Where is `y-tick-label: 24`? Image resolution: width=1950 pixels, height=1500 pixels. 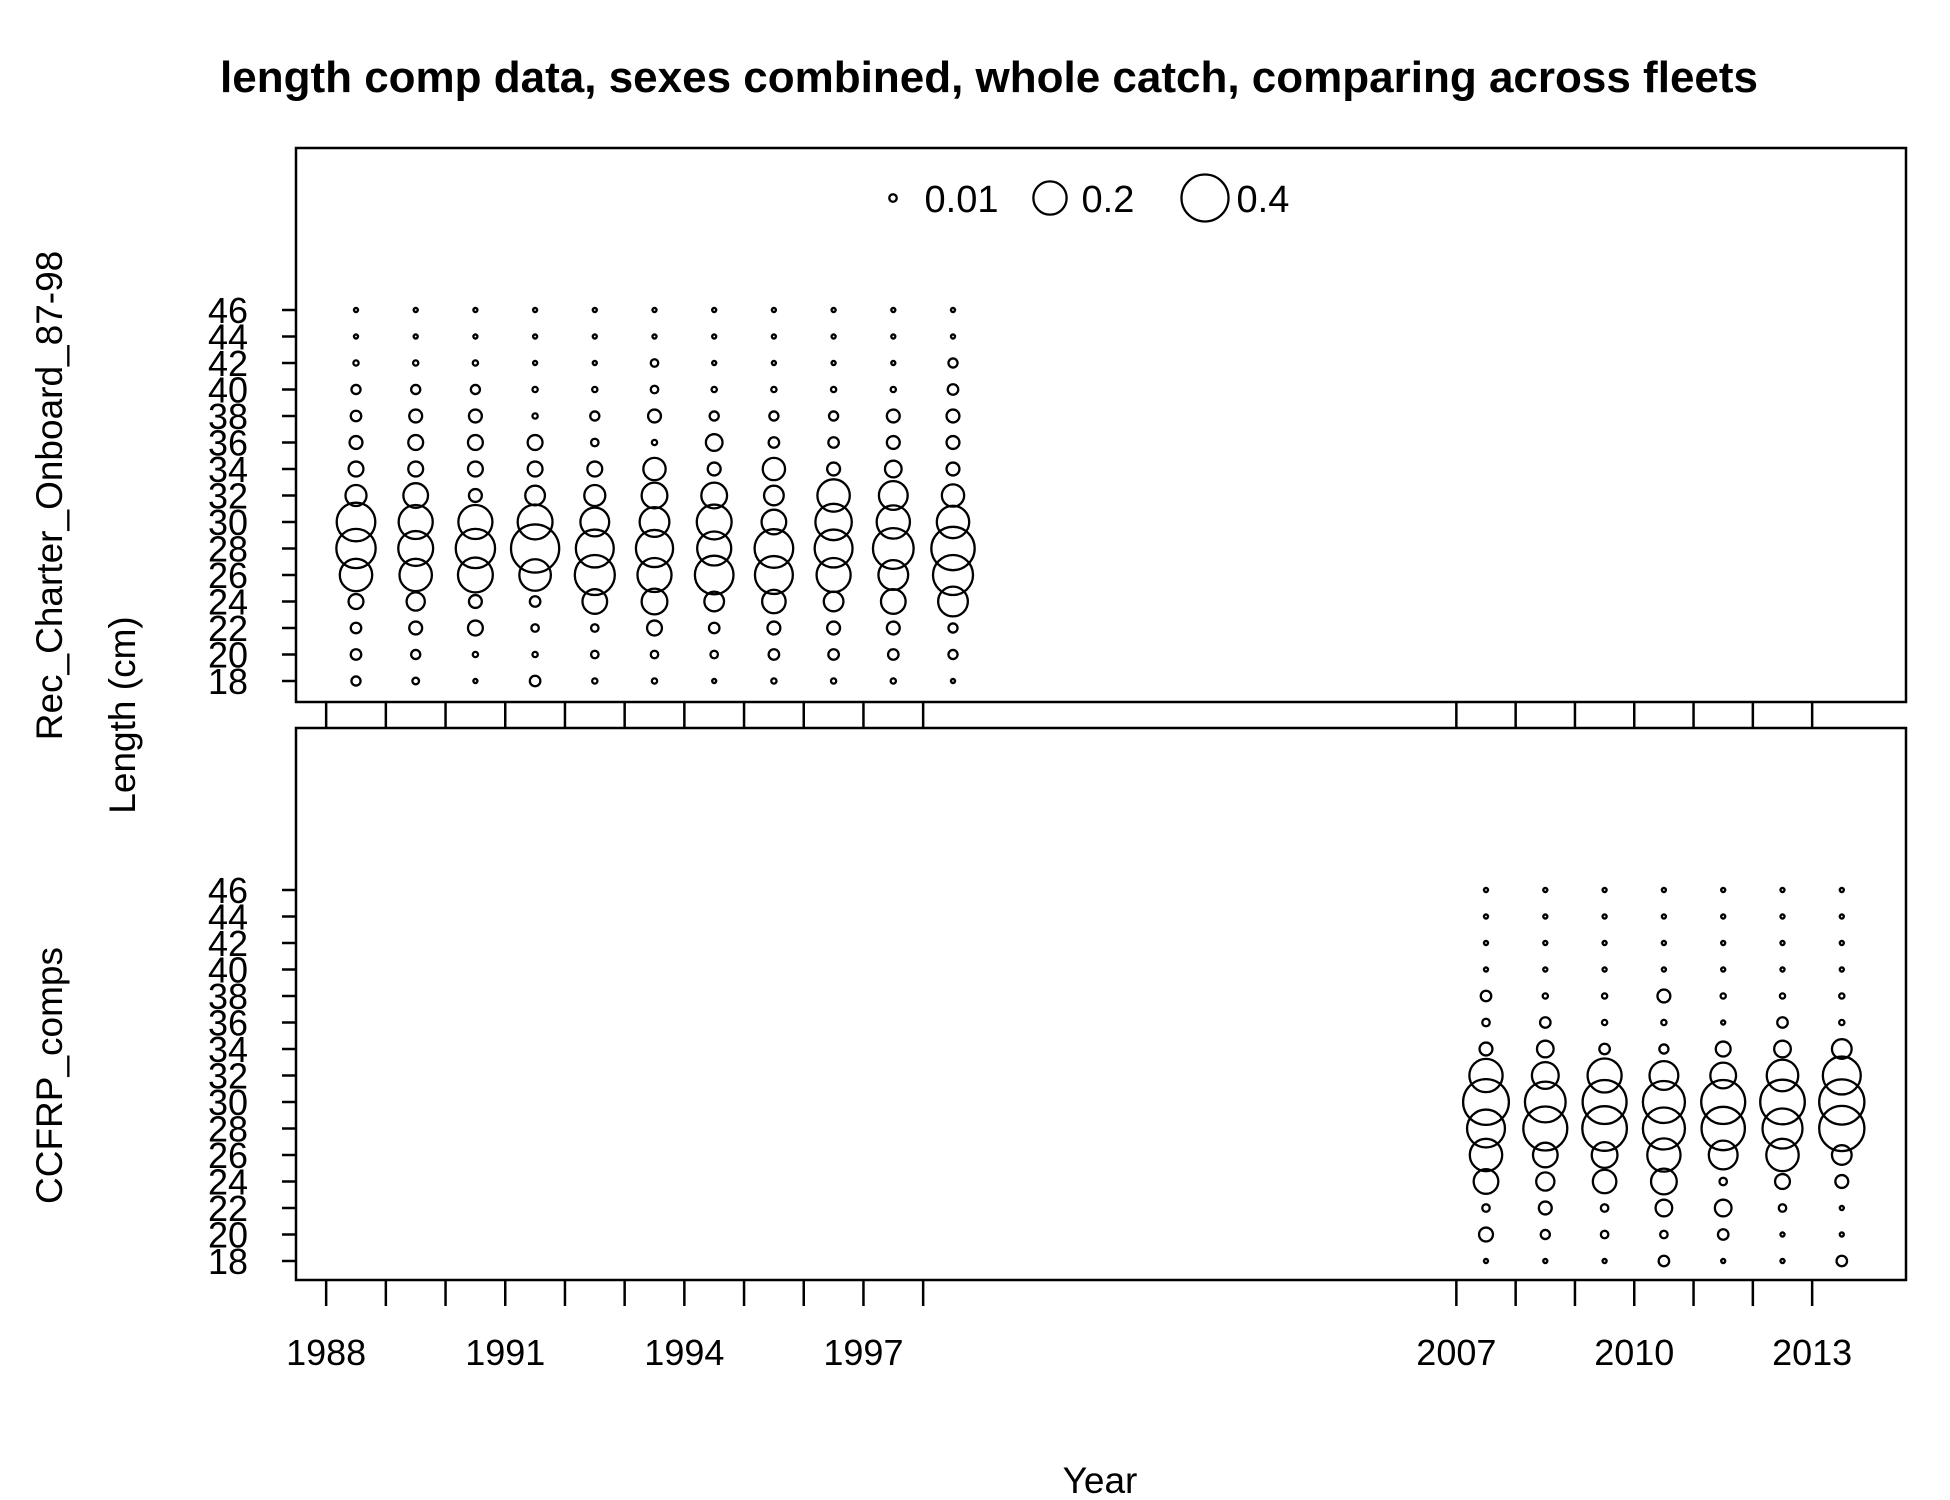
y-tick-label: 24 is located at coordinates (228, 1182).